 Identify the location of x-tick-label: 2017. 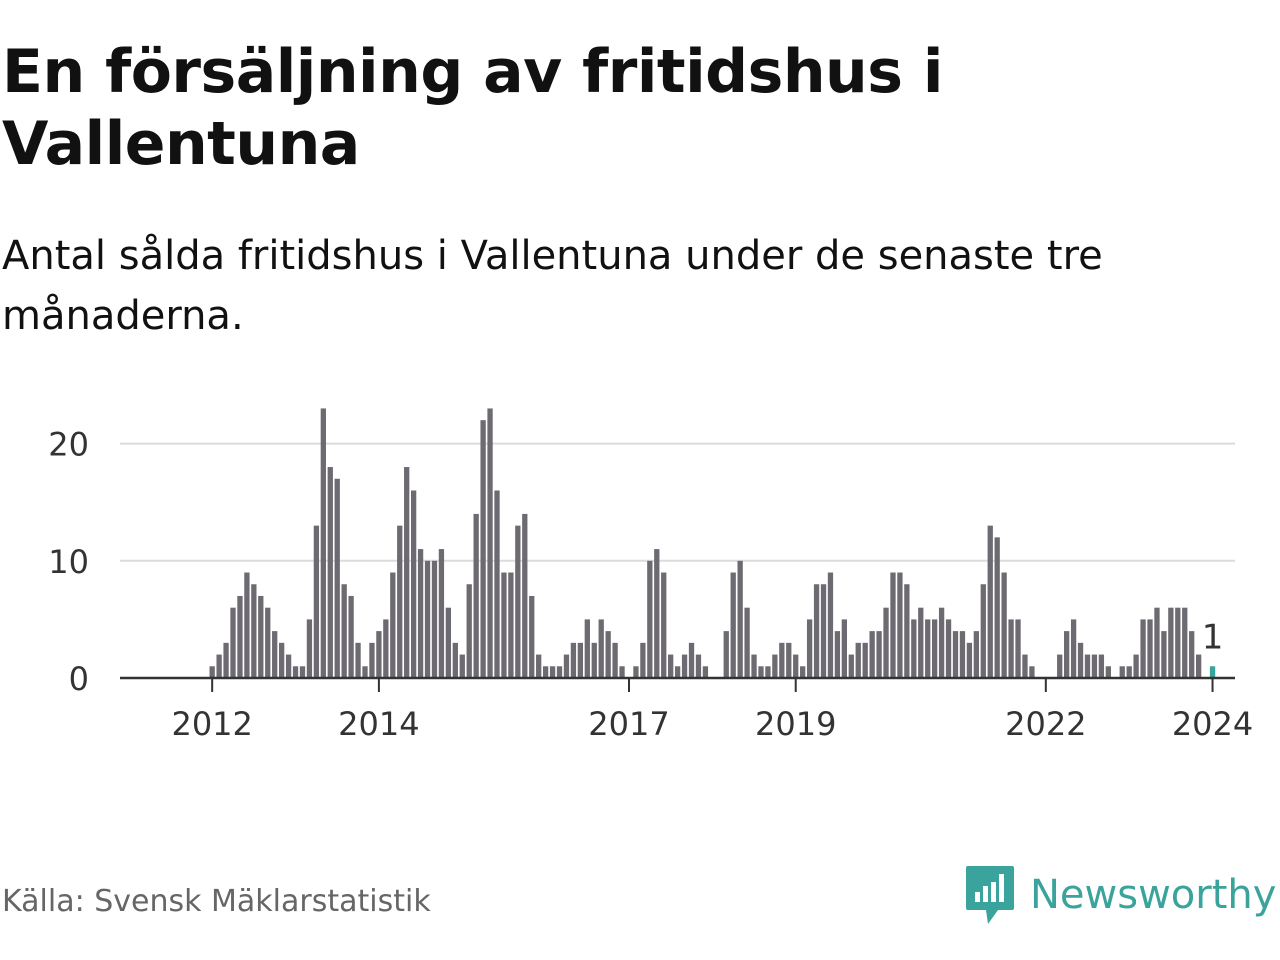
(628, 724).